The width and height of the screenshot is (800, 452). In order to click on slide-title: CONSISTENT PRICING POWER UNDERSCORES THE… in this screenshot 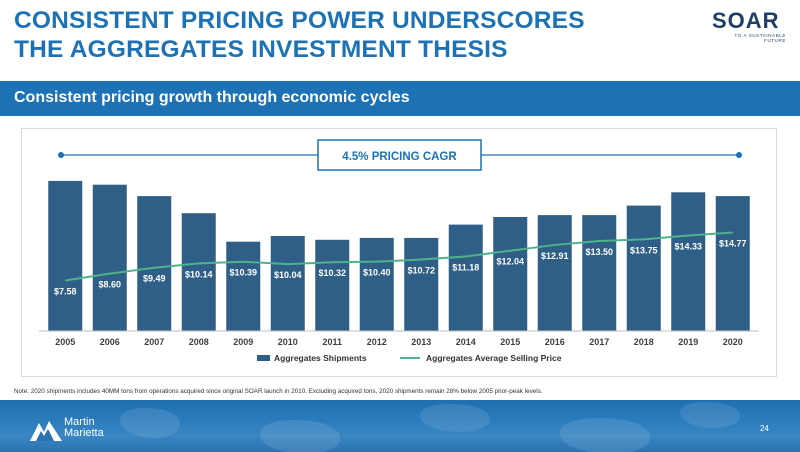, I will do `click(299, 35)`.